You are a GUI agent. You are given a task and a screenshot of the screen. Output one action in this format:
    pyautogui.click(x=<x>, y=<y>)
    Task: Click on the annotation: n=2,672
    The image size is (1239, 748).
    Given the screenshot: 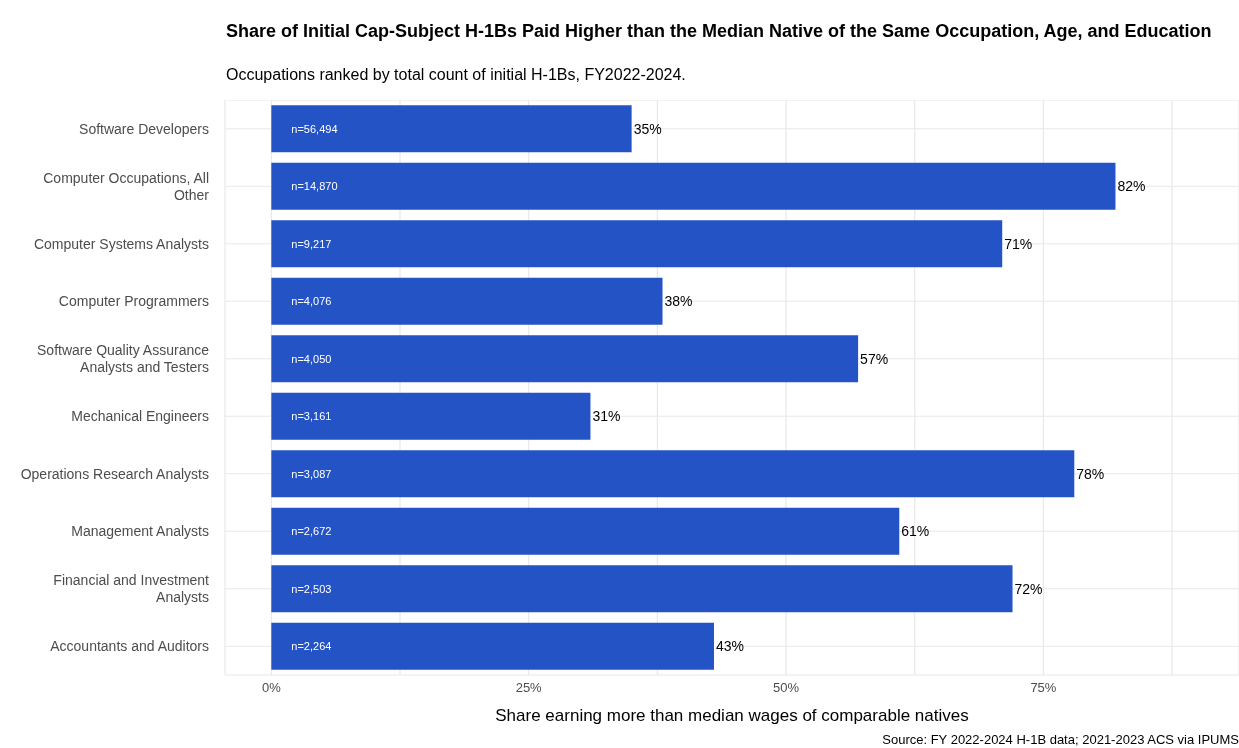 What is the action you would take?
    pyautogui.click(x=311, y=531)
    